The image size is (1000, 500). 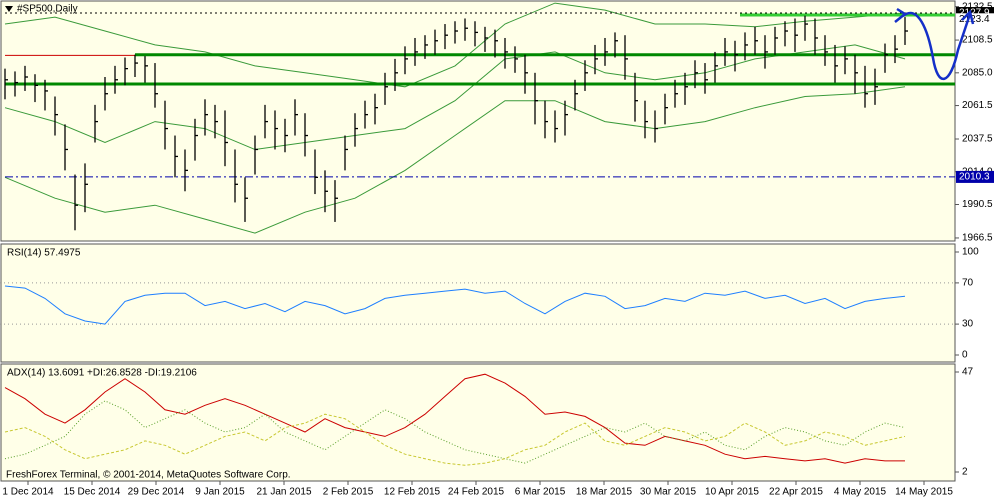 What do you see at coordinates (220, 492) in the screenshot?
I see `x-tick-label: 9 Jan 2015` at bounding box center [220, 492].